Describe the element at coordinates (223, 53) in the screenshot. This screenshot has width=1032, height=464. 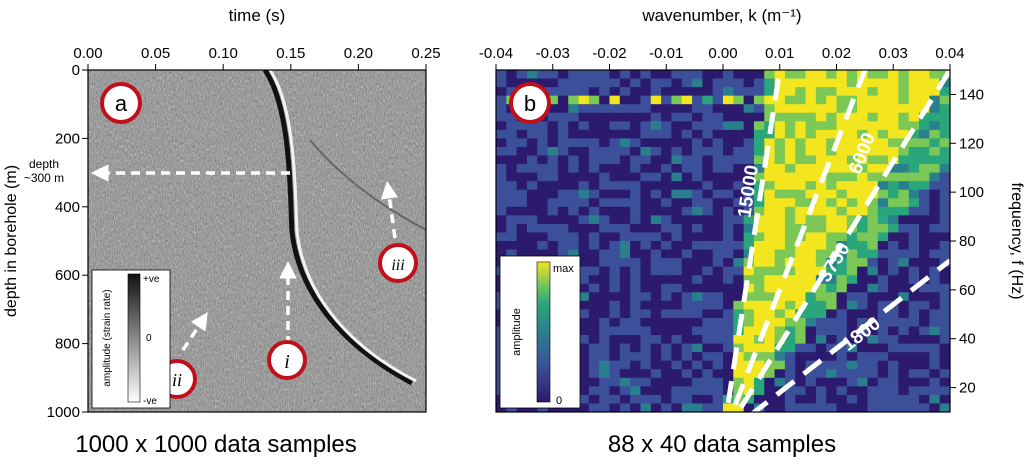
I see `x-tick-label-a: 0.10` at that location.